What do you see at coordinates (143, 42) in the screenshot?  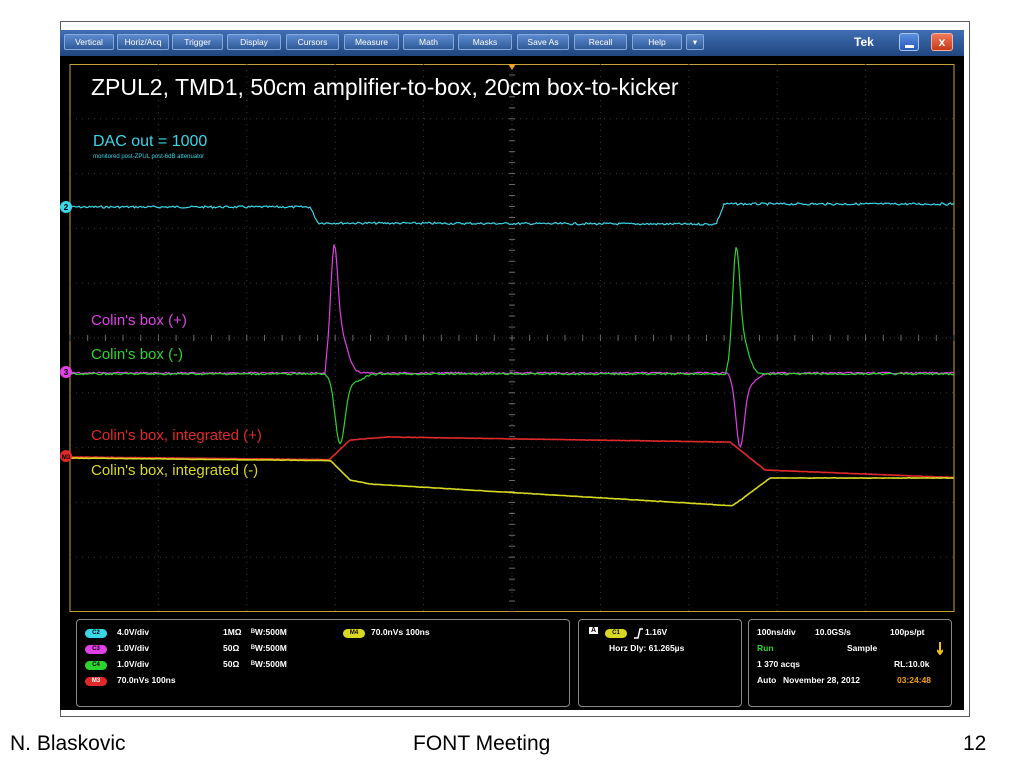 I see `menu-horiz-acq: Horiz/Acq` at bounding box center [143, 42].